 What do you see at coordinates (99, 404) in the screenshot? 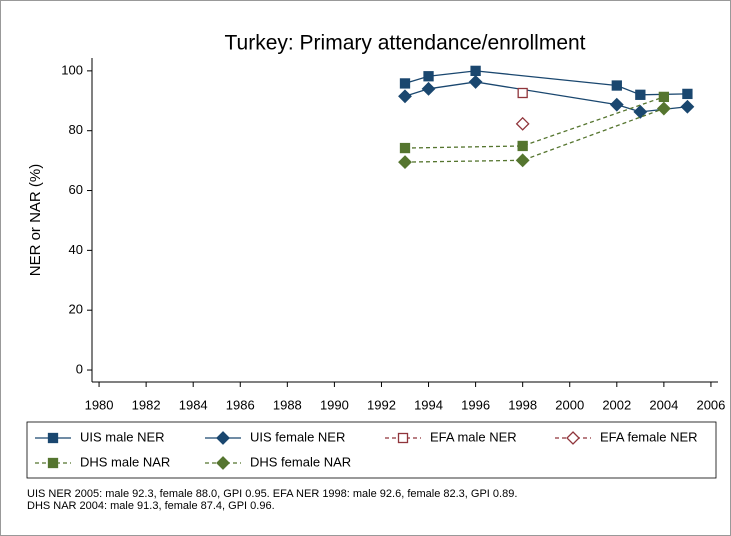
I see `x-tick-label: 1980` at bounding box center [99, 404].